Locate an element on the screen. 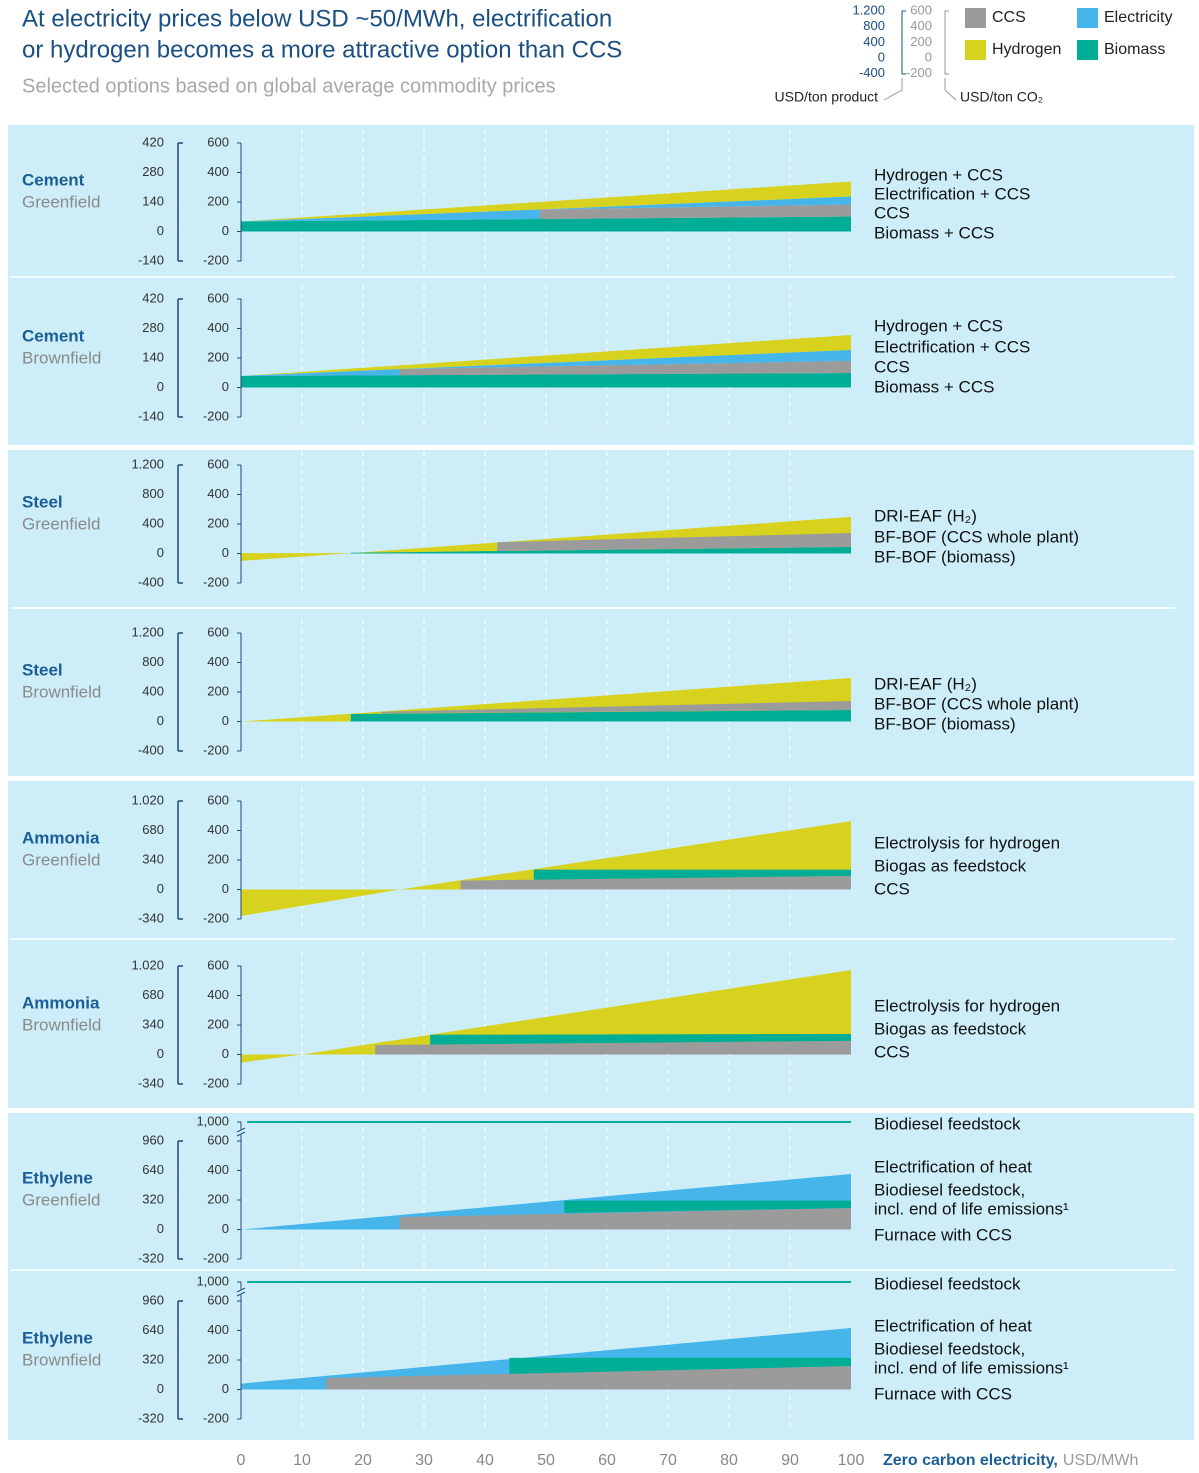 The height and width of the screenshot is (1473, 1199). x-tick-label: 20 is located at coordinates (363, 1460).